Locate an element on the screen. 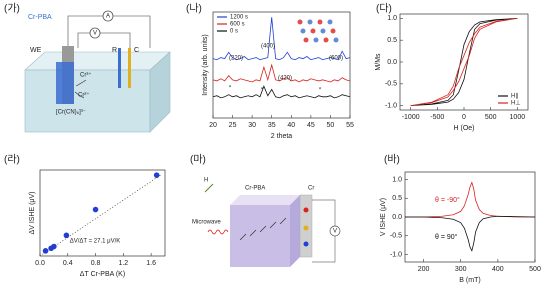  x-tick-label: 0 is located at coordinates (464, 117).